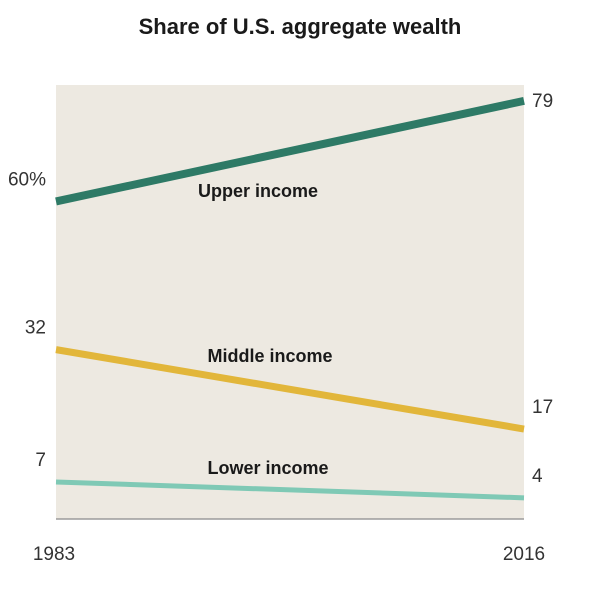  What do you see at coordinates (537, 476) in the screenshot?
I see `end-value-label-lower-income: 4` at bounding box center [537, 476].